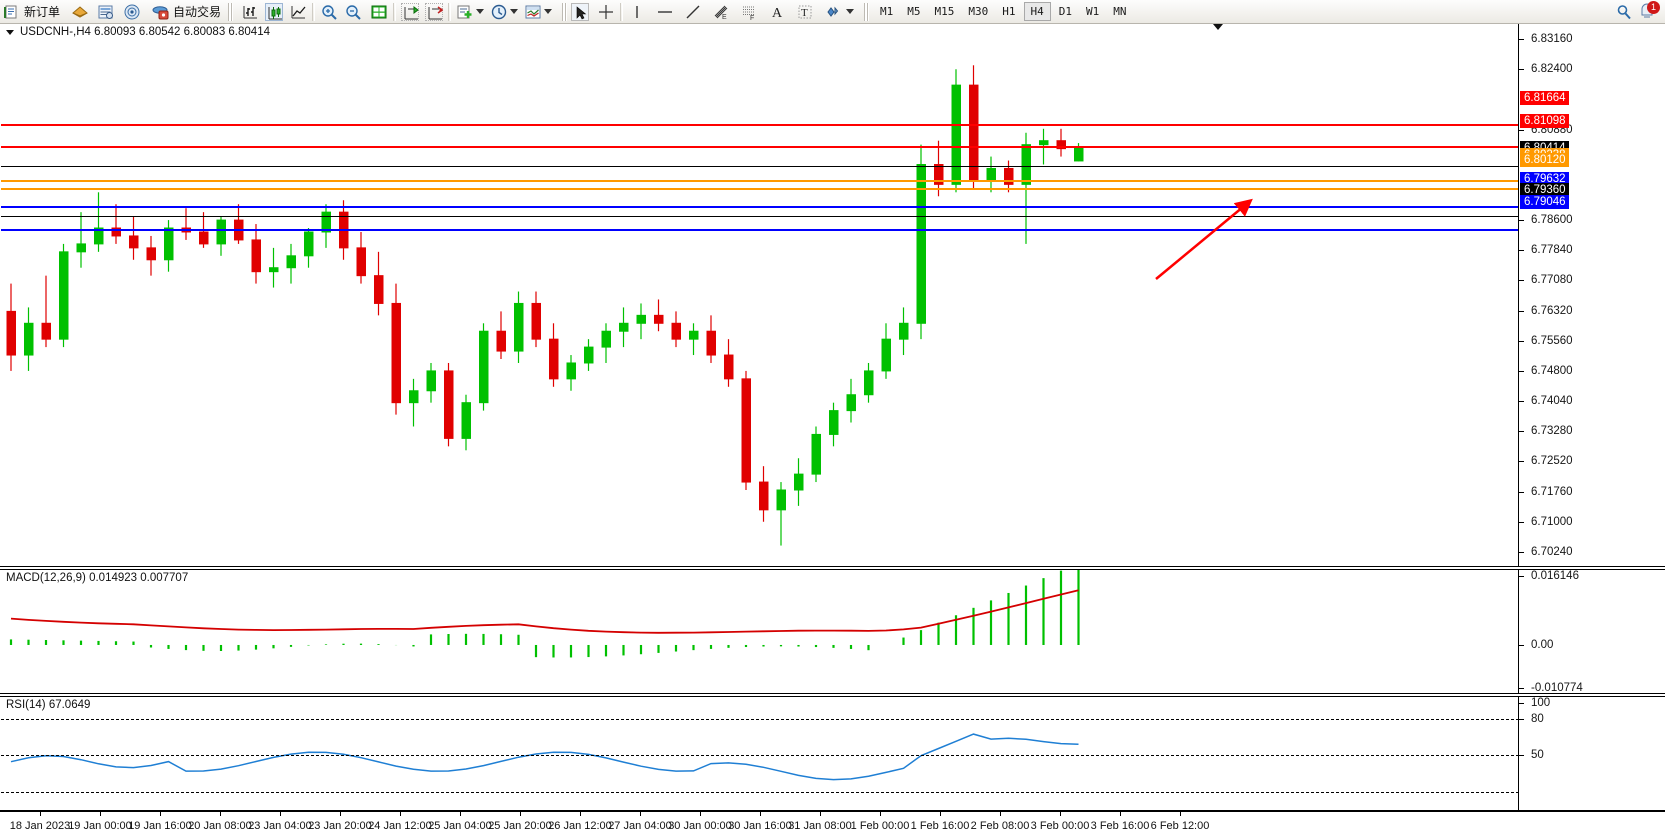 The image size is (1665, 836). I want to click on timeframe-w1: W1, so click(1093, 11).